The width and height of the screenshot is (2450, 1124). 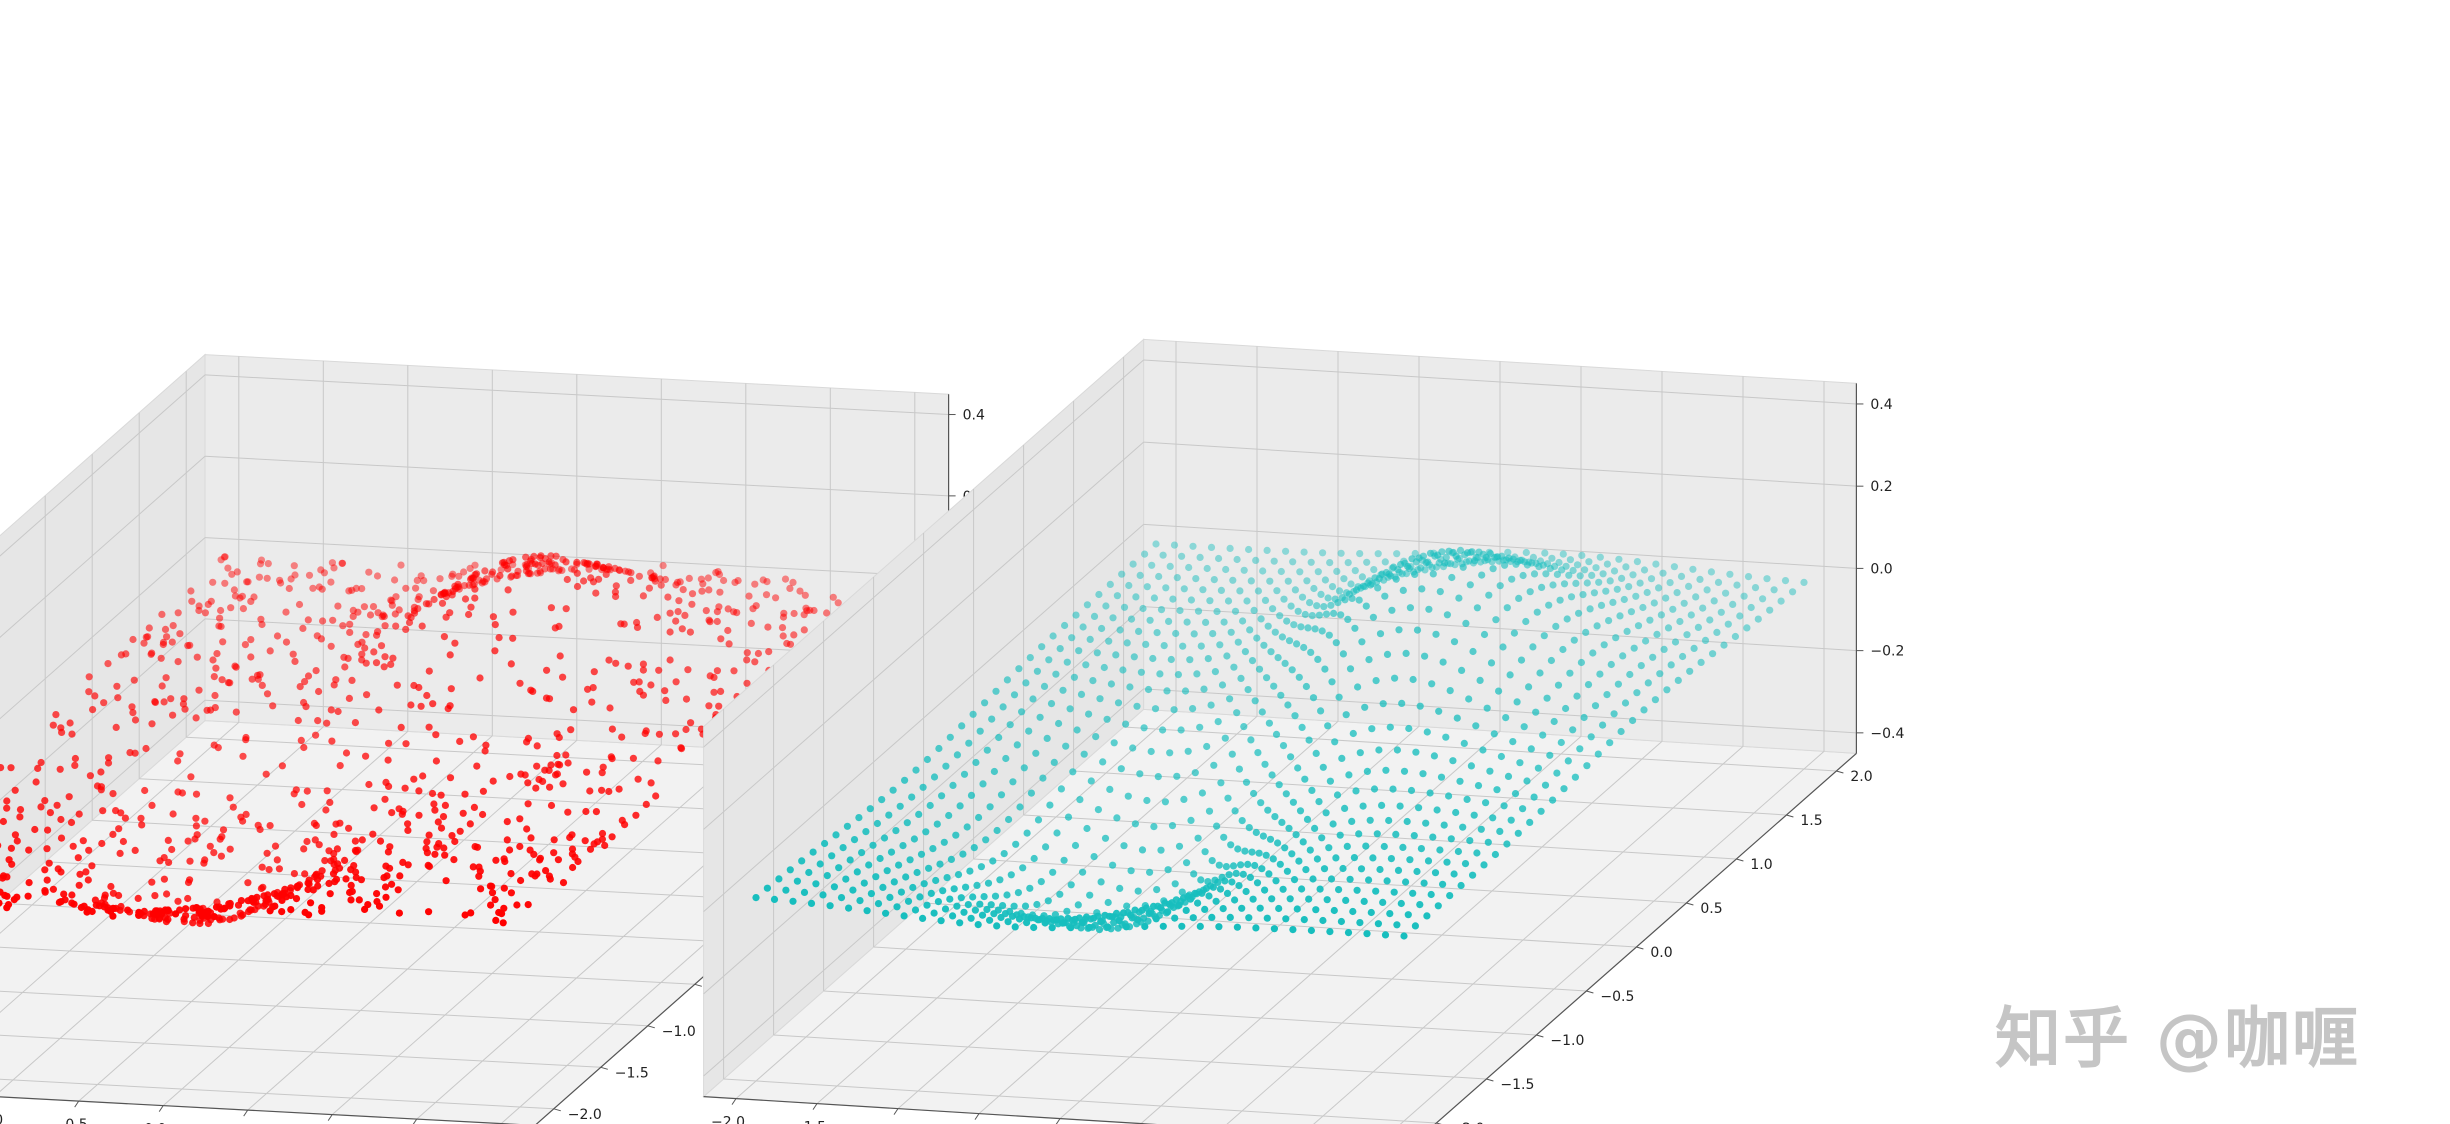 I want to click on y-tick-label: −2.0, so click(x=1467, y=1122).